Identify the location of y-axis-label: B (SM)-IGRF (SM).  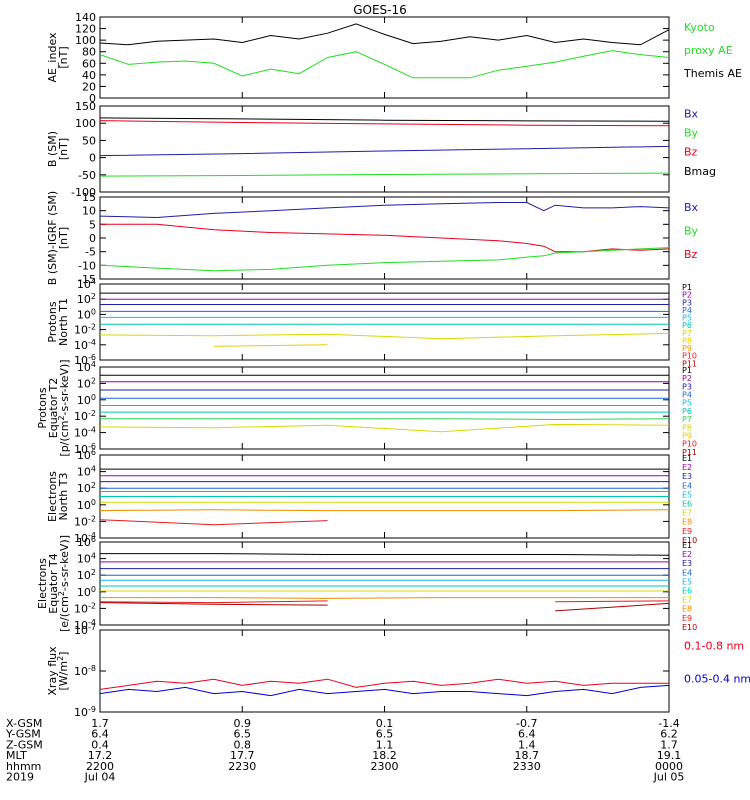
(52, 238).